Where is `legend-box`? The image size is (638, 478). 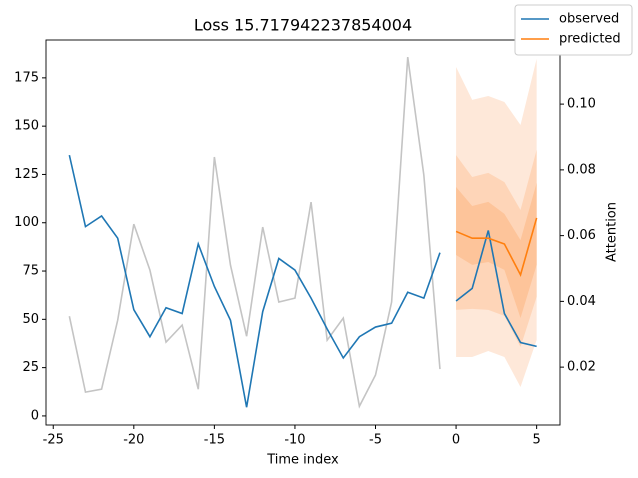
legend-box is located at coordinates (573, 30).